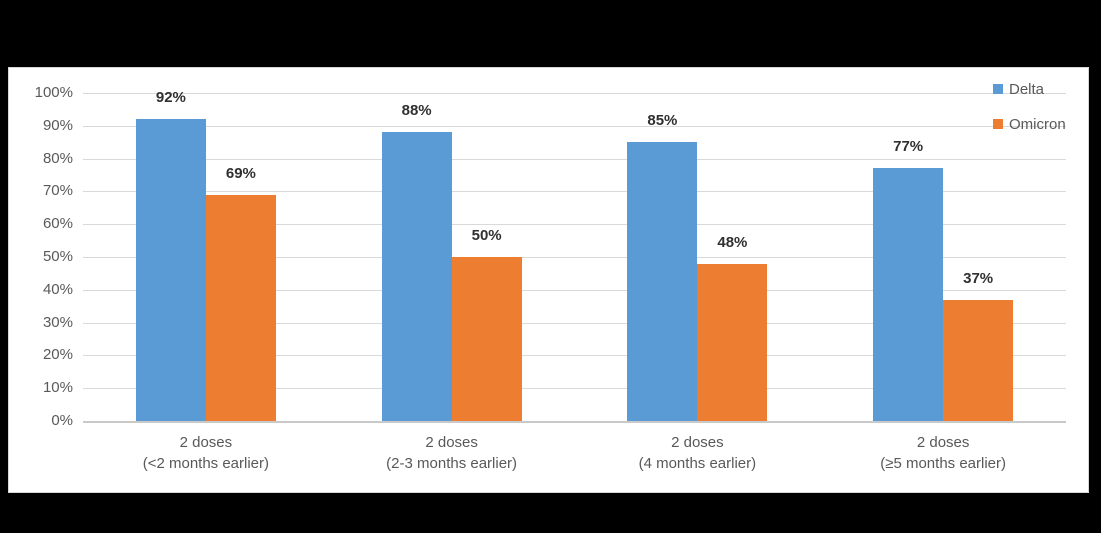  What do you see at coordinates (662, 121) in the screenshot?
I see `data-label-delta-group3: 85%` at bounding box center [662, 121].